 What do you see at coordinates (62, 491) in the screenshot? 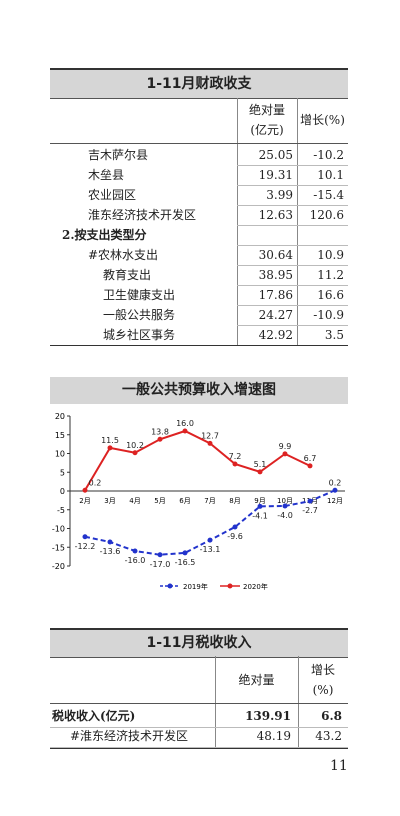
I see `y-tick-label: 0` at bounding box center [62, 491].